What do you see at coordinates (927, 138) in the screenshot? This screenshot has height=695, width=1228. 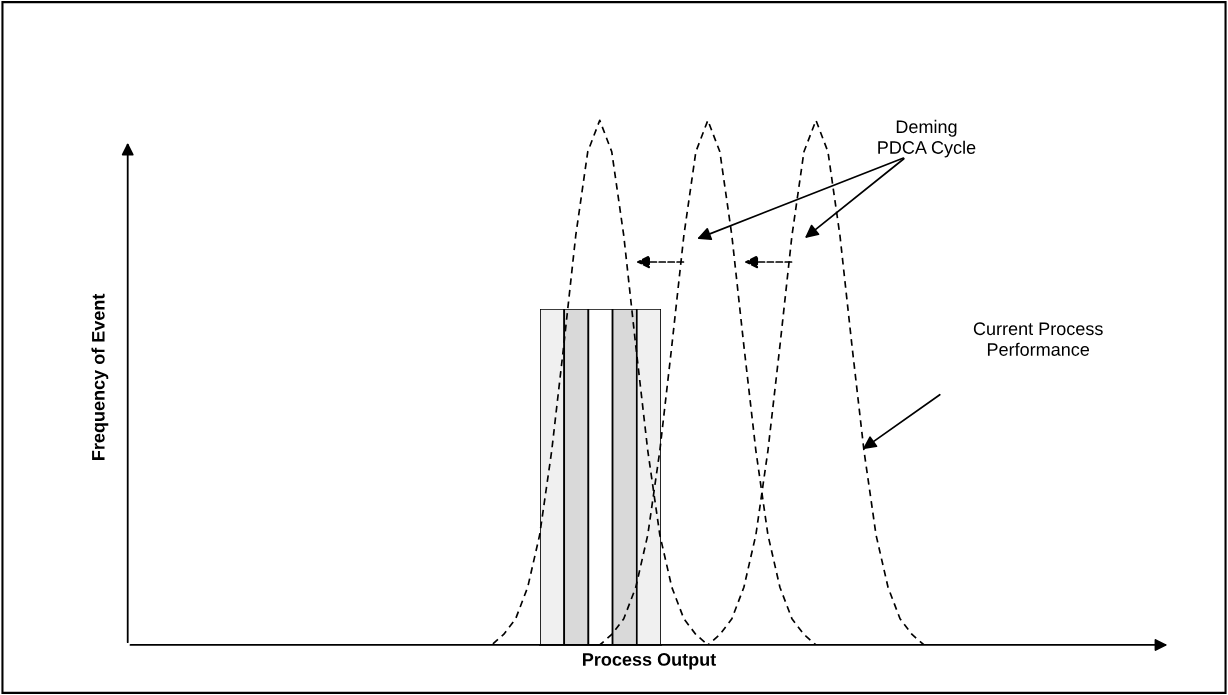 I see `annotation: Deming PDCA Cycle` at bounding box center [927, 138].